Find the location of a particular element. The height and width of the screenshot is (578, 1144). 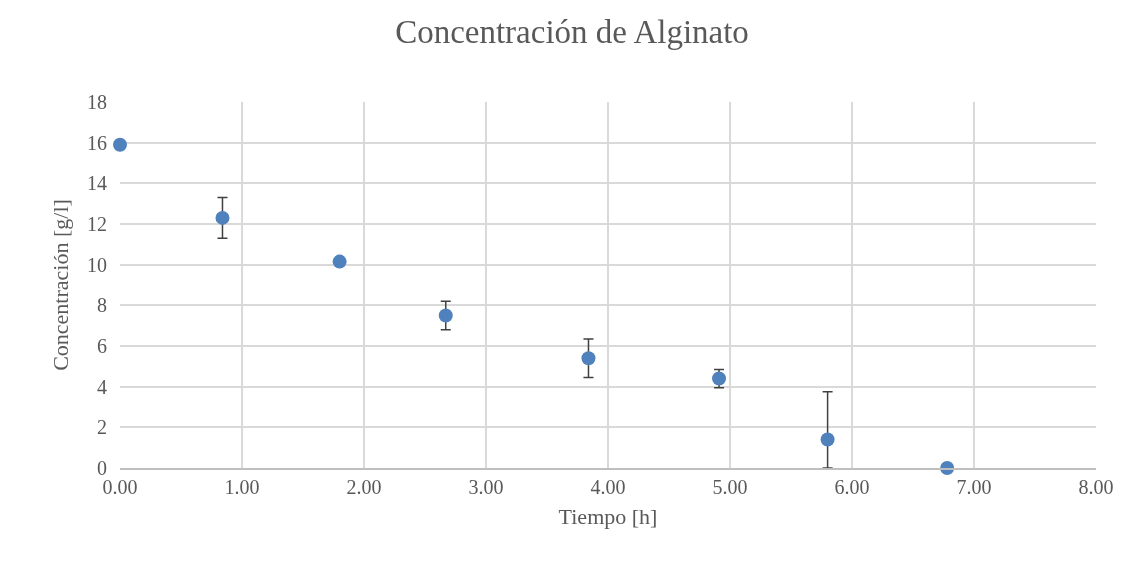

x-tick-label: 3.00 is located at coordinates (486, 486).